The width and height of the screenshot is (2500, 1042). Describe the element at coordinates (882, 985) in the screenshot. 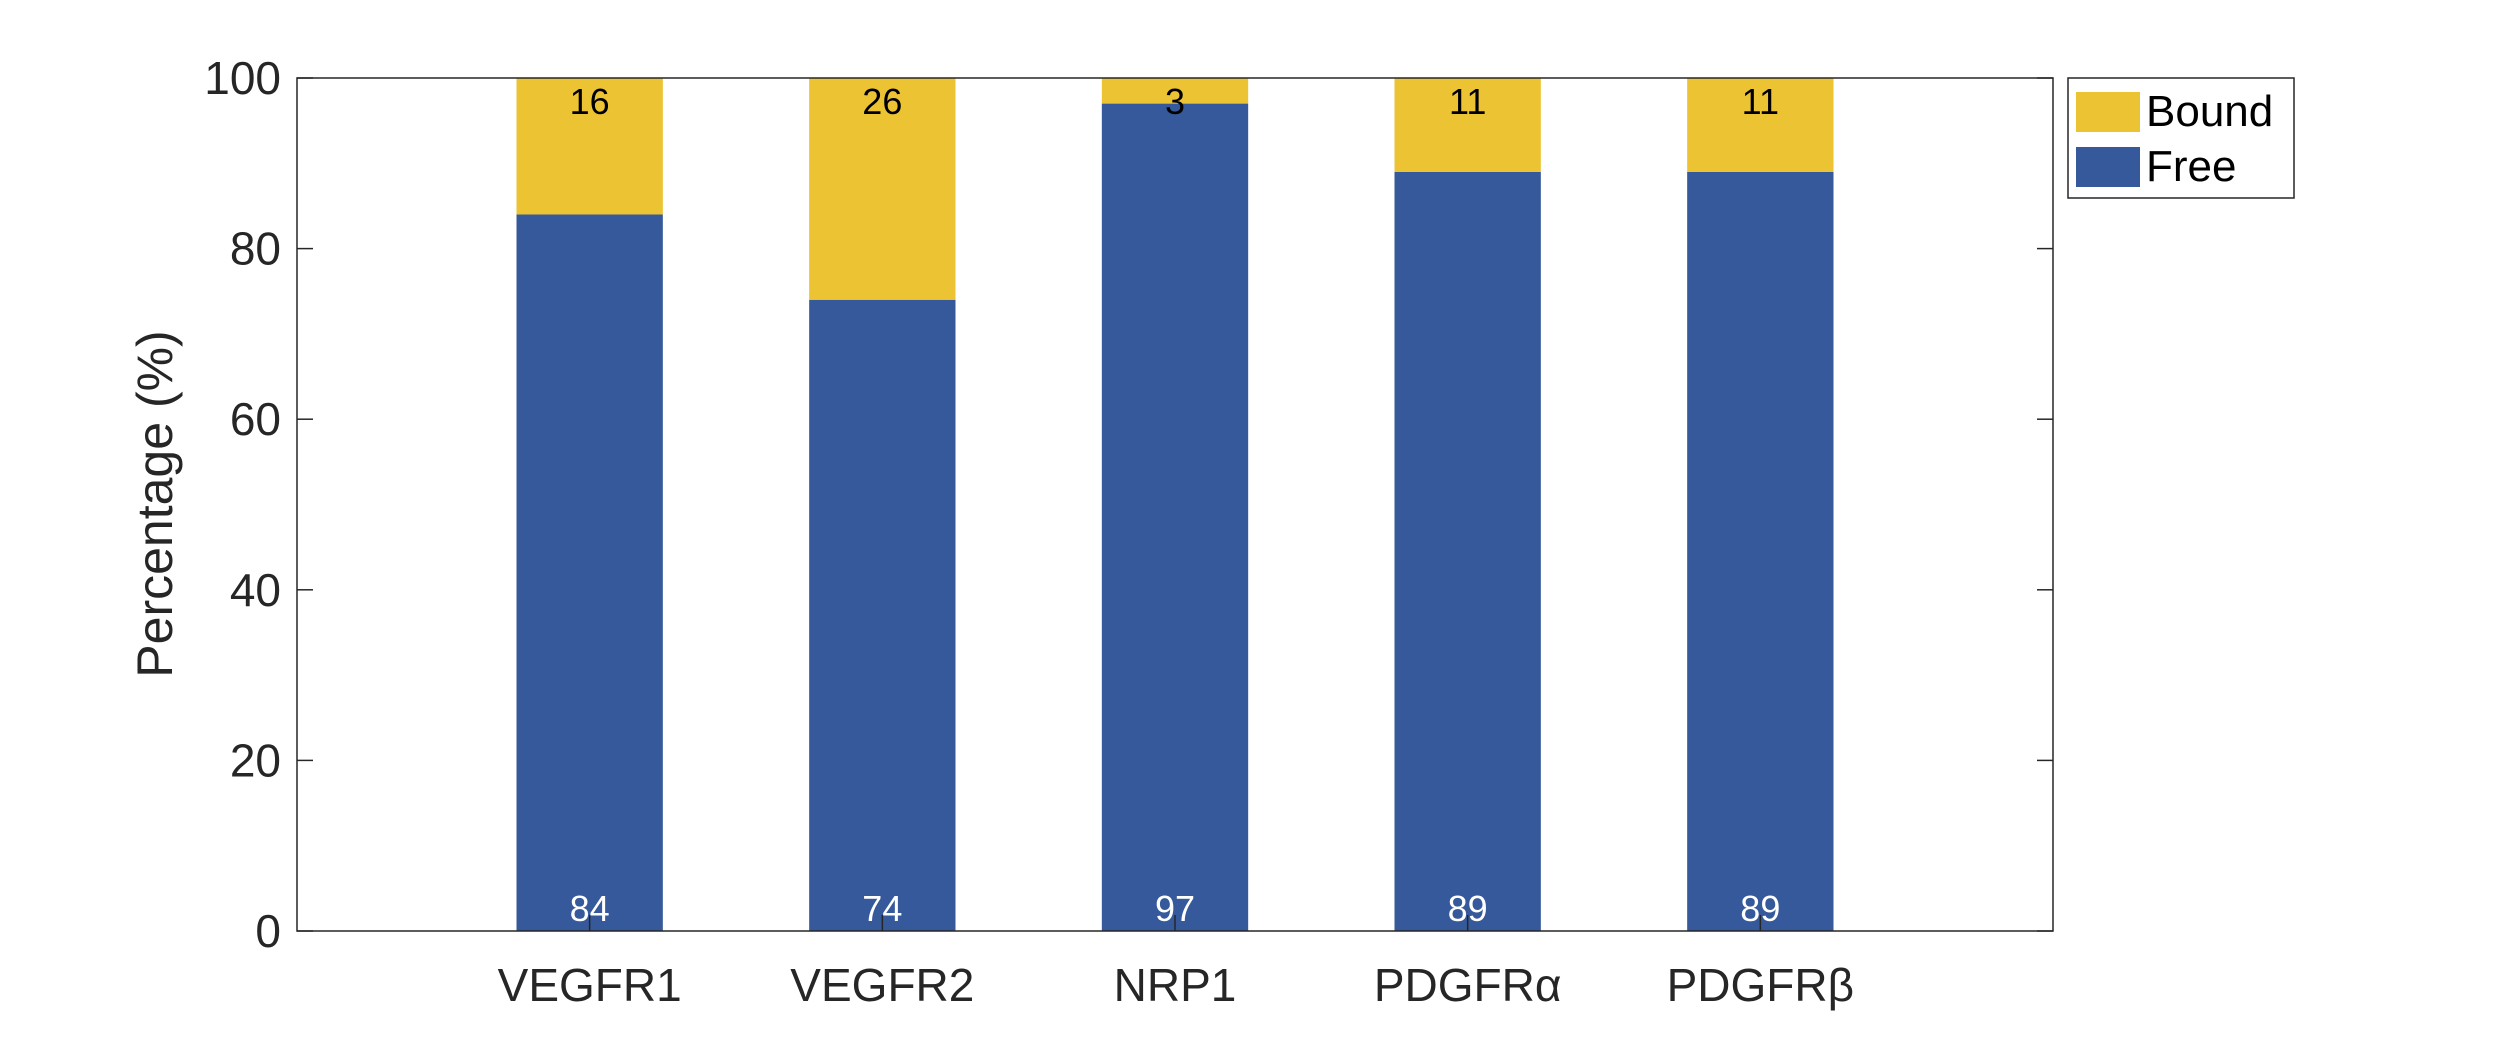

I see `x-tick-label: VEGFR2` at that location.